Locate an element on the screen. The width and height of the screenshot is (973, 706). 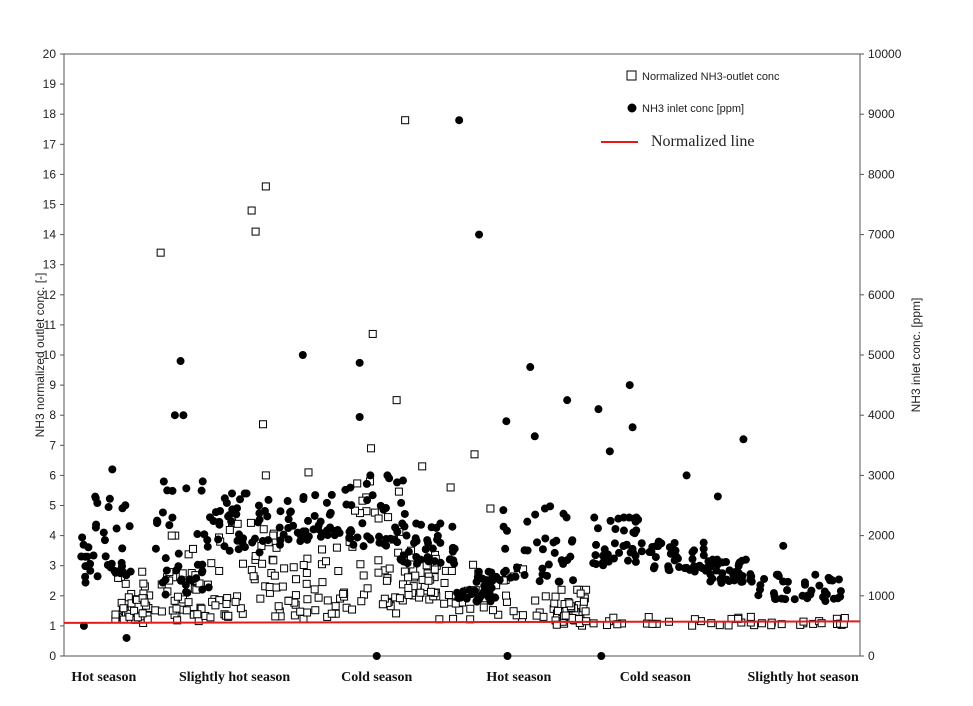
left-tick-label: 3 is located at coordinates (52, 566).